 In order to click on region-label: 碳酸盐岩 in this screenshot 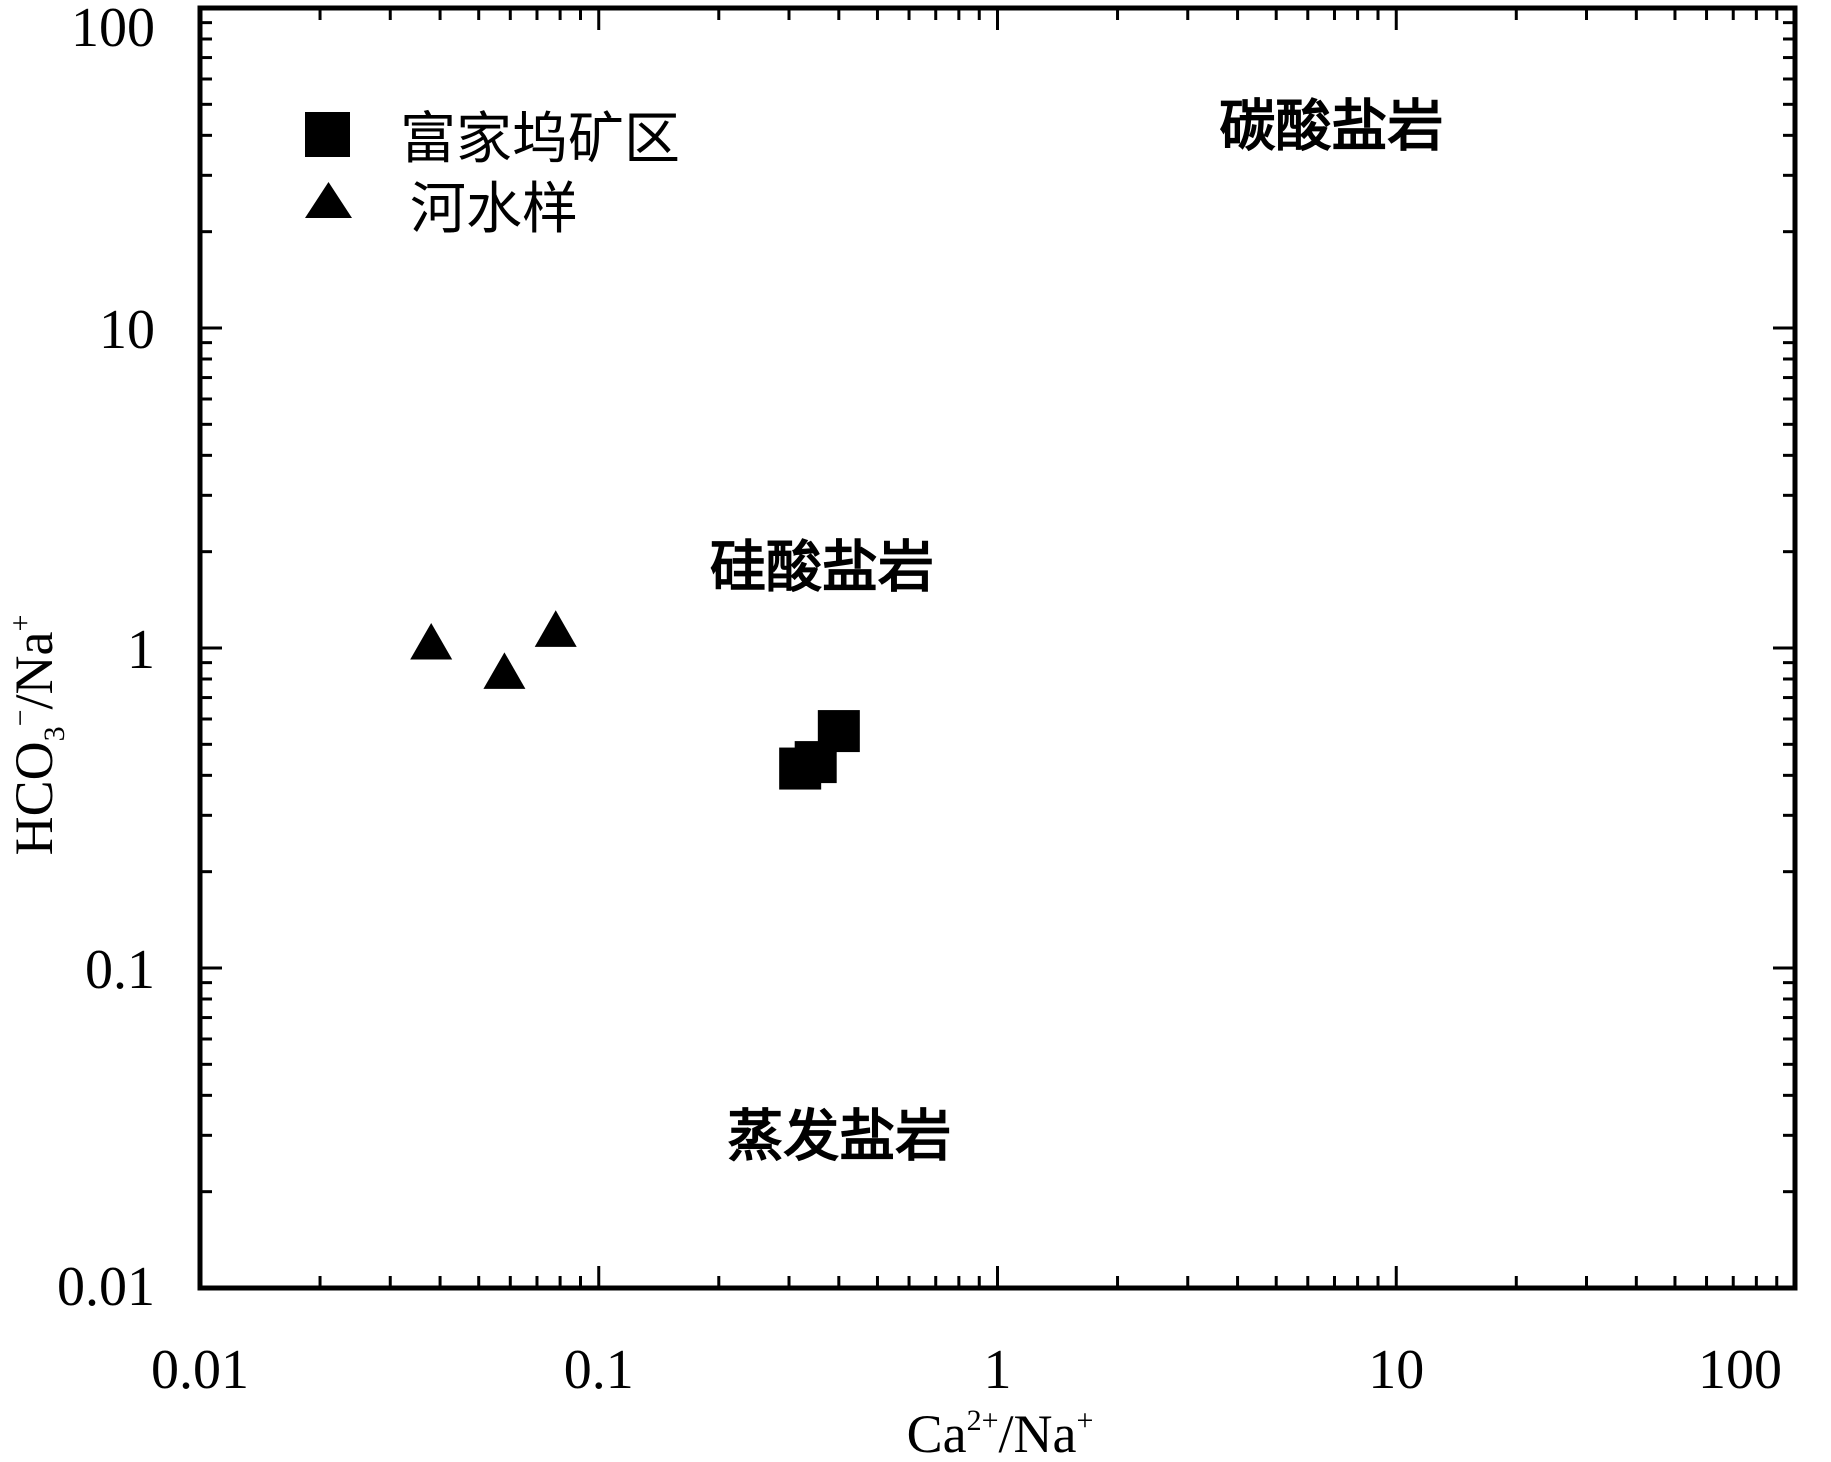, I will do `click(1331, 126)`.